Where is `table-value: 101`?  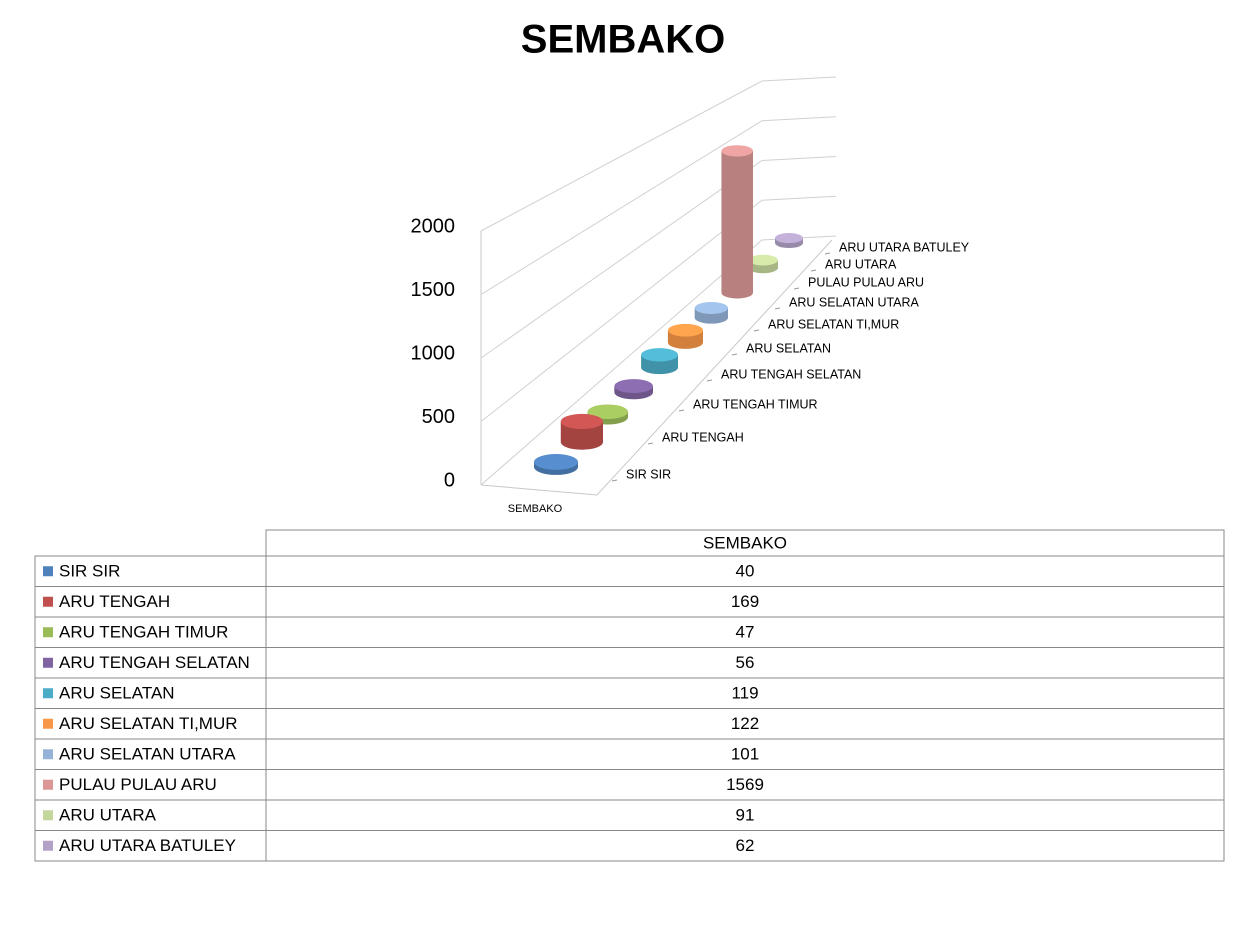
table-value: 101 is located at coordinates (745, 754).